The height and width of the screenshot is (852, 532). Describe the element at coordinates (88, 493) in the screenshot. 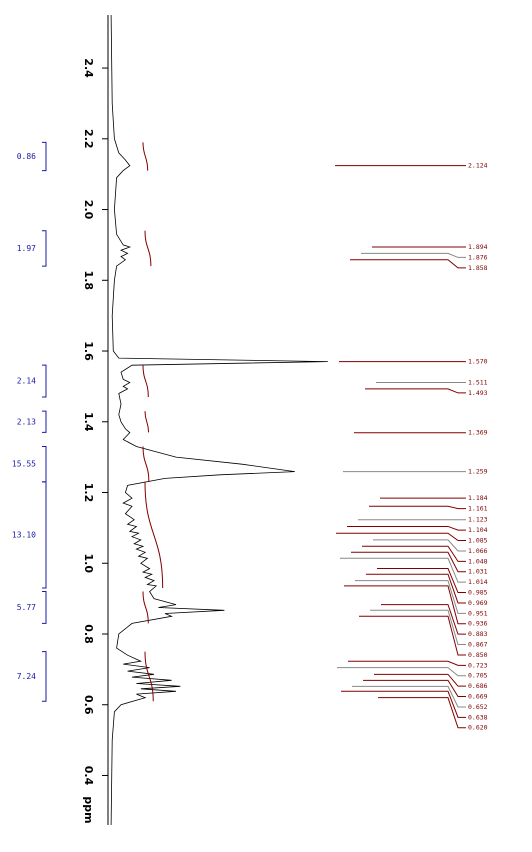

I see `tick-label: 1.2` at that location.